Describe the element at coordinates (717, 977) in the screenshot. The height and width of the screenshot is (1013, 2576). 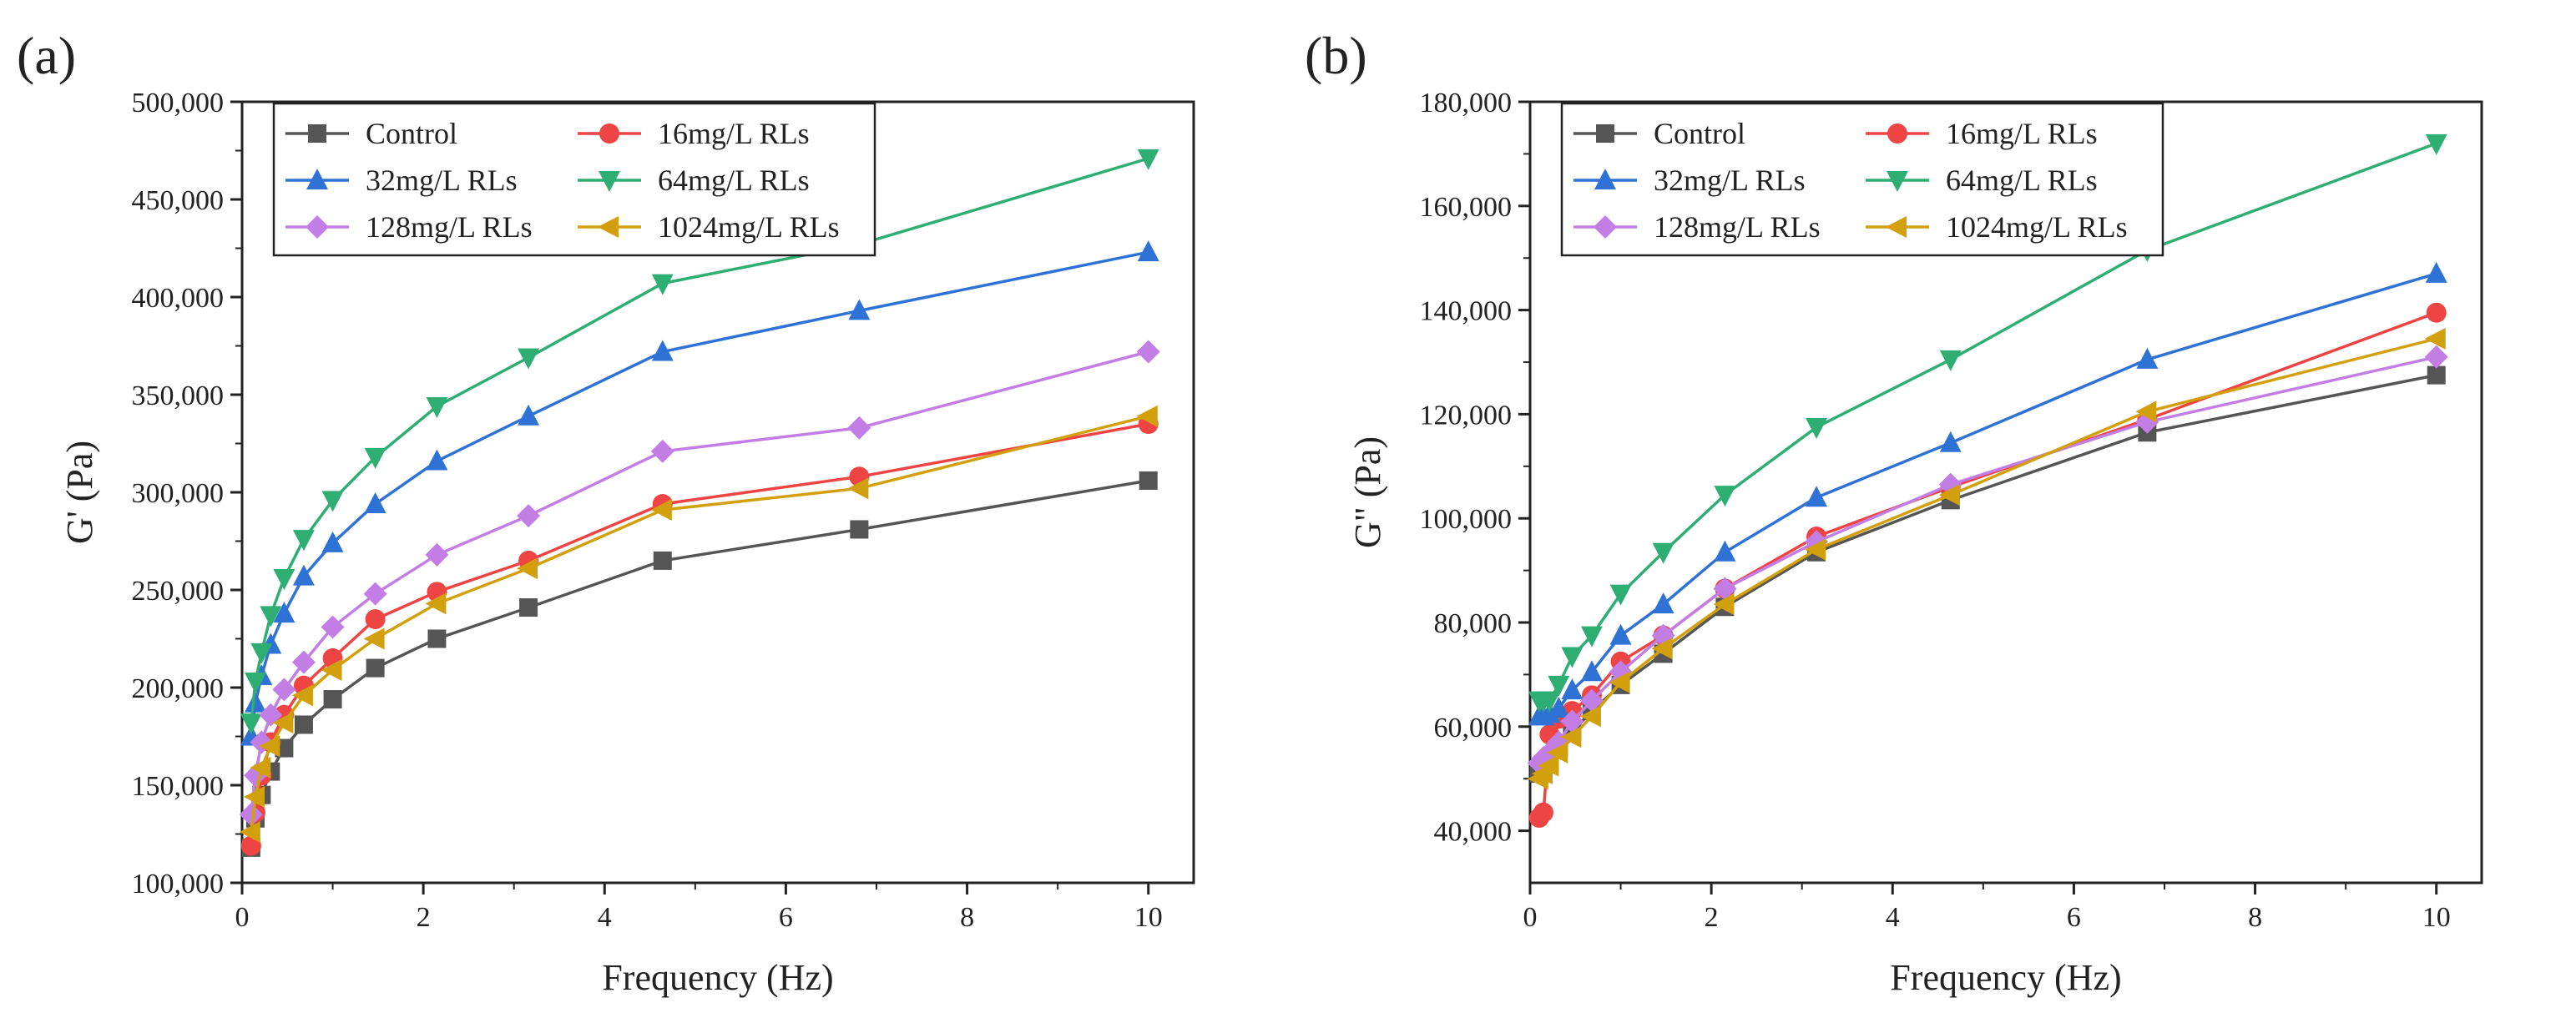
I see `x-axis-title-a: Frequency (Hz)` at that location.